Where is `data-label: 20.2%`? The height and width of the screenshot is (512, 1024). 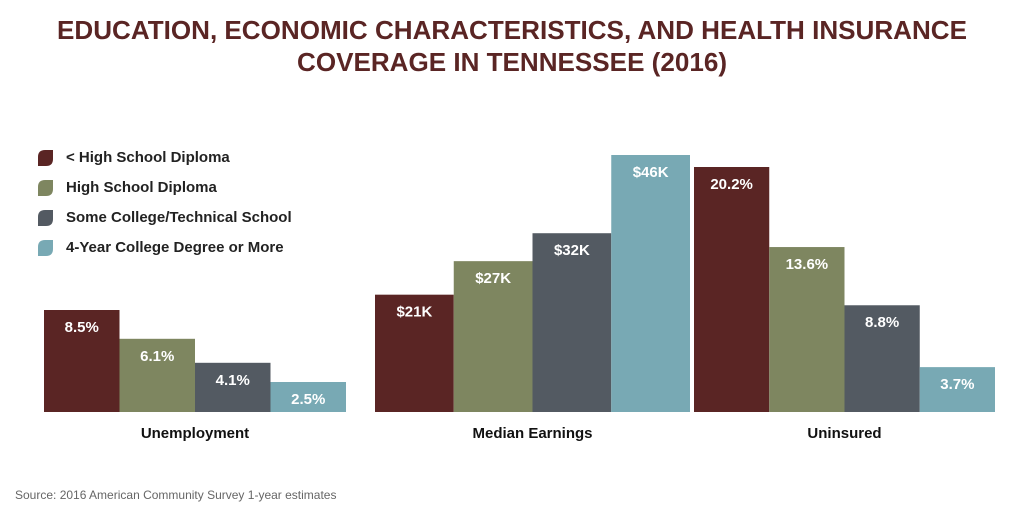 data-label: 20.2% is located at coordinates (731, 184).